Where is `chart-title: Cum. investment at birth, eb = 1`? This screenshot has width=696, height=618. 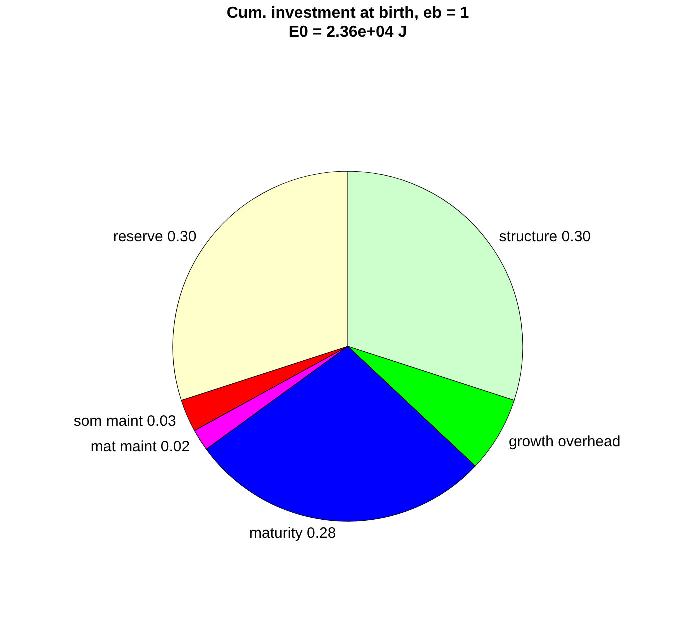 chart-title: Cum. investment at birth, eb = 1 is located at coordinates (348, 13).